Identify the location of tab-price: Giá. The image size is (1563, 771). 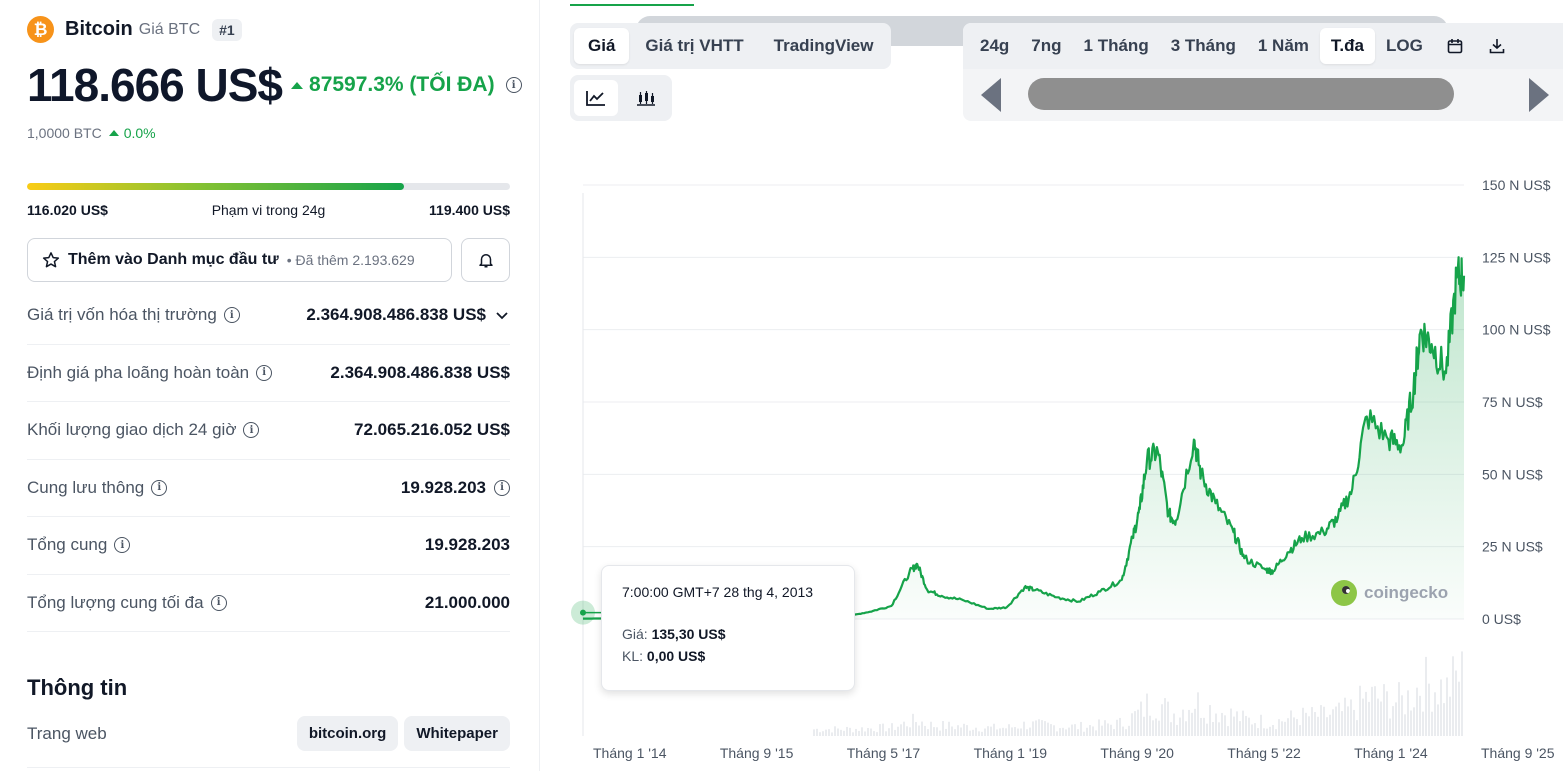
(602, 46).